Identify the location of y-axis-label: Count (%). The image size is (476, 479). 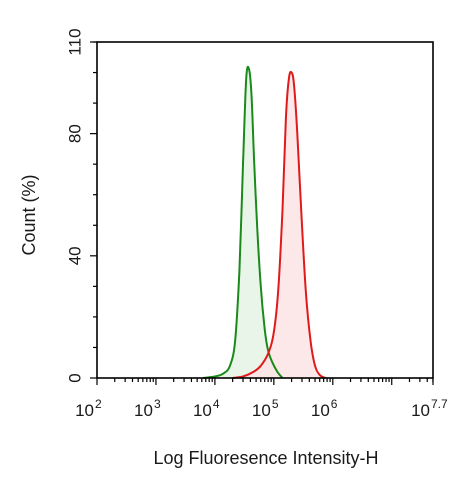
(29, 214).